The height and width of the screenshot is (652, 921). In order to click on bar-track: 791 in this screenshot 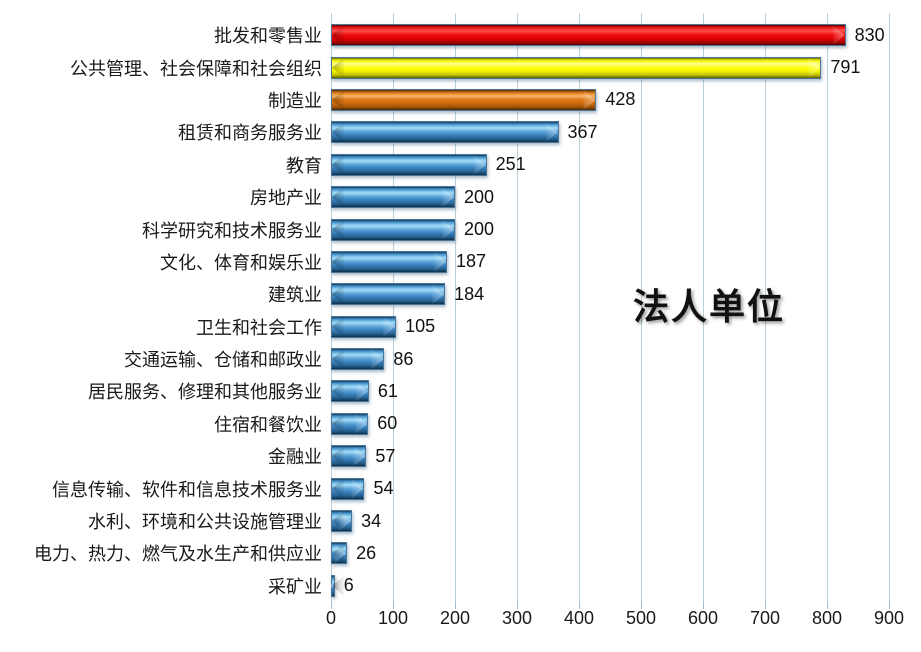, I will do `click(610, 67)`.